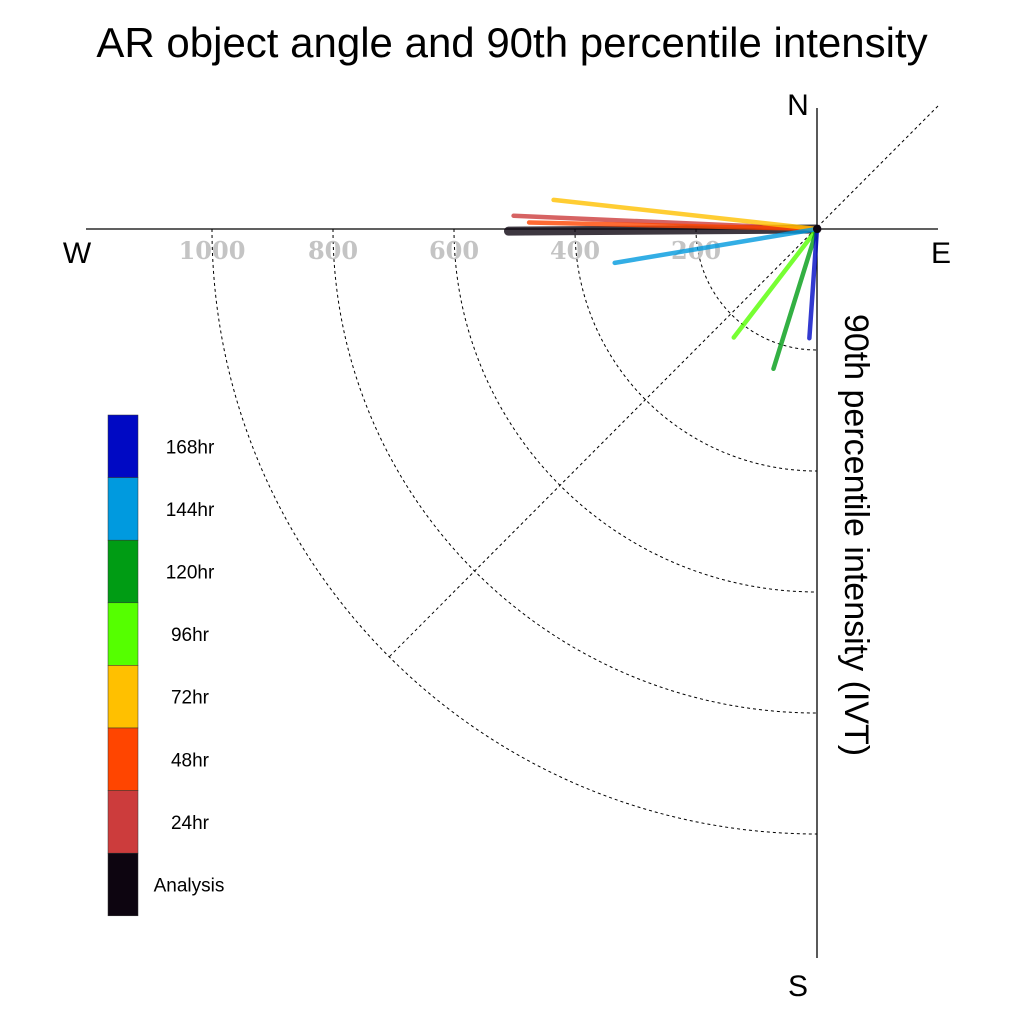  Describe the element at coordinates (190, 635) in the screenshot. I see `legend-label: 96hr` at that location.